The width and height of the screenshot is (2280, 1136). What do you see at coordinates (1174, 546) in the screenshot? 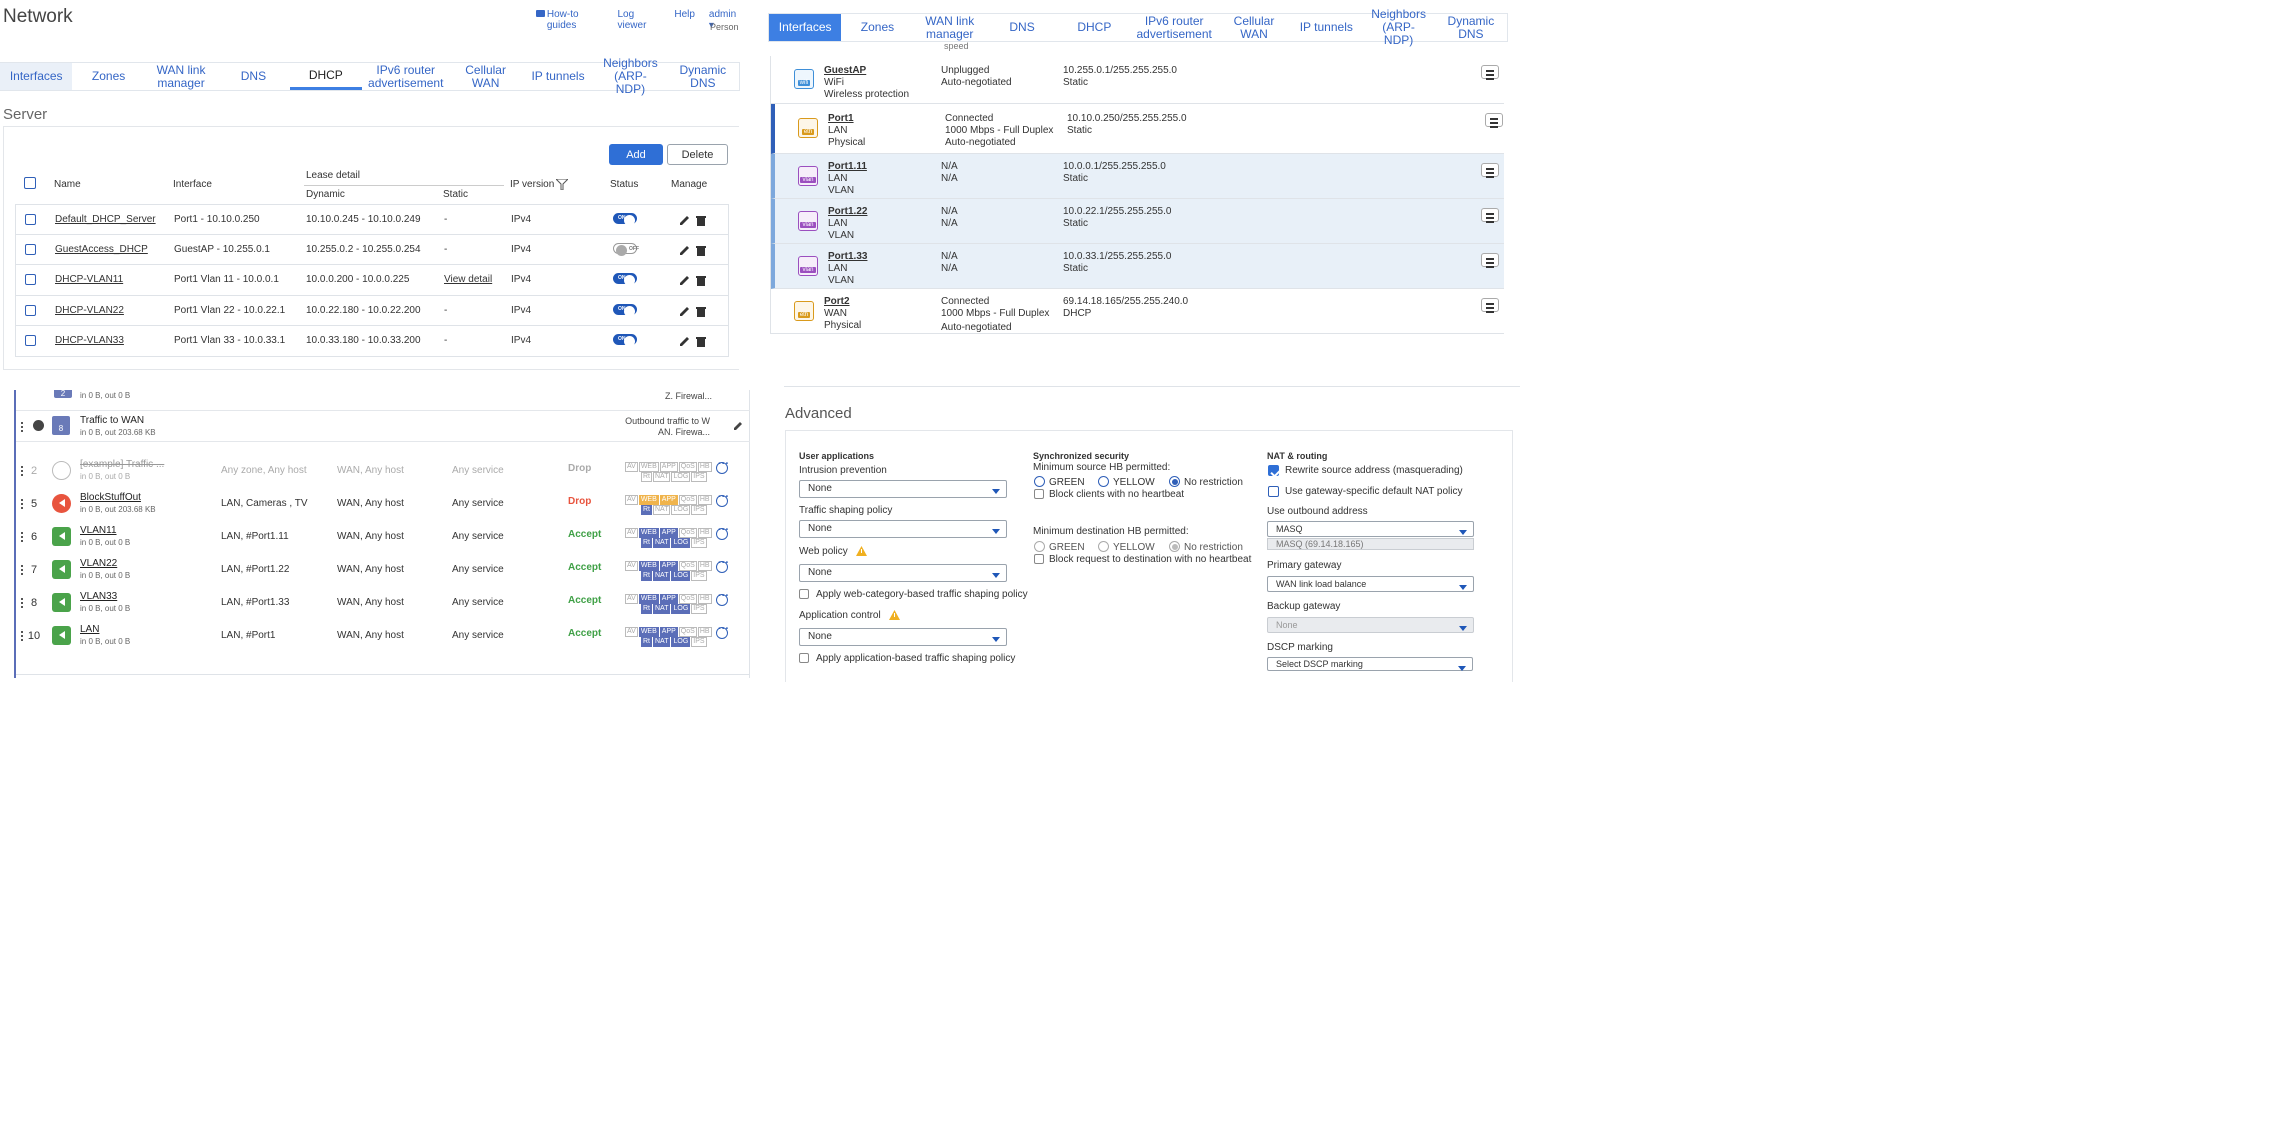
I see `dest-no-restriction-radio` at bounding box center [1174, 546].